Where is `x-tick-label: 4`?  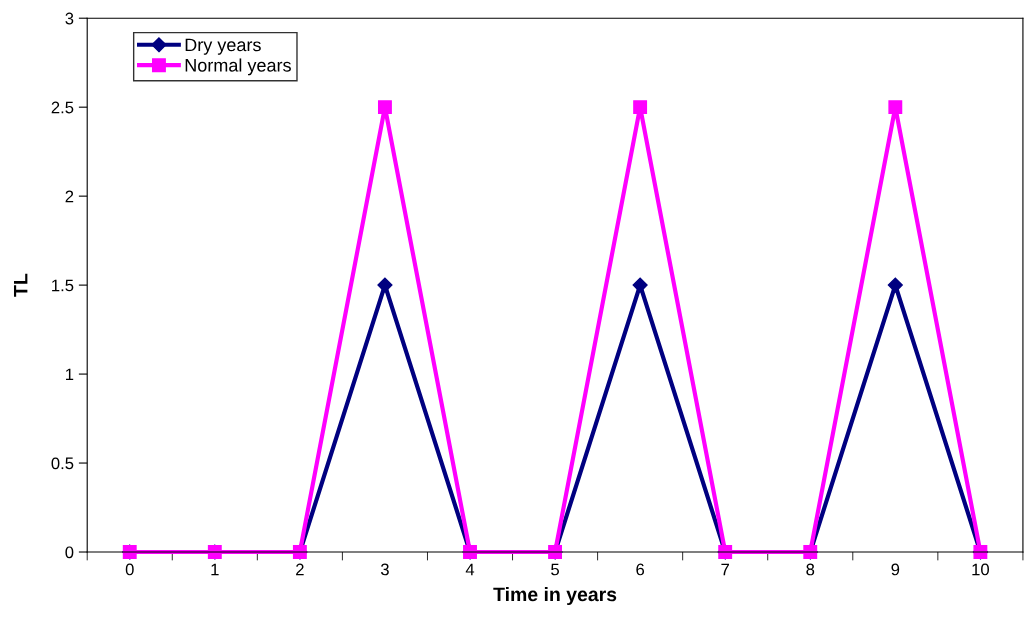 x-tick-label: 4 is located at coordinates (470, 569).